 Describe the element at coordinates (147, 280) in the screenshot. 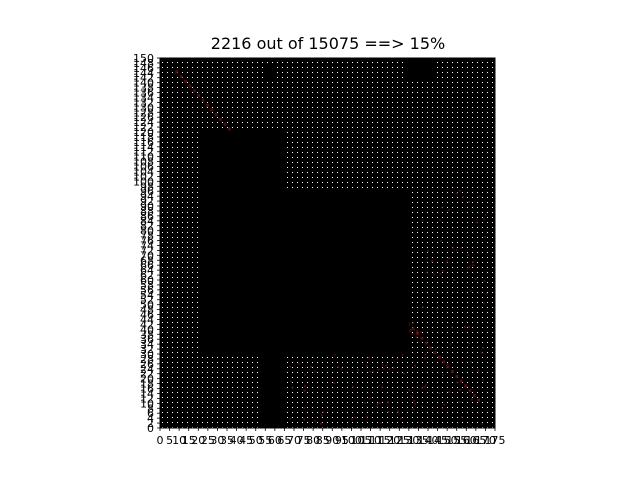

I see `y-tick-label: 60` at that location.